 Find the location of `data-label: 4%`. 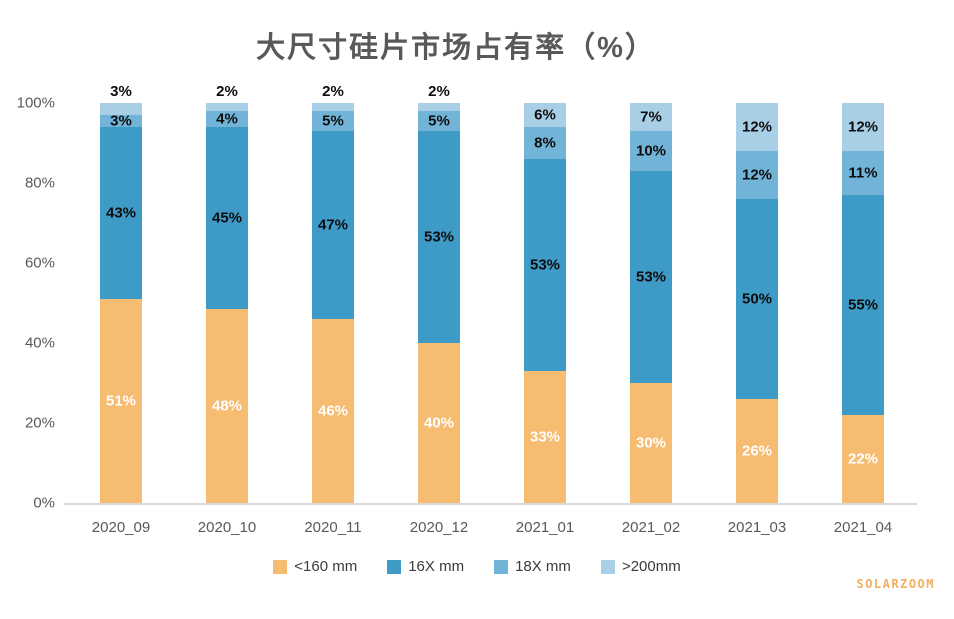

data-label: 4% is located at coordinates (227, 119).